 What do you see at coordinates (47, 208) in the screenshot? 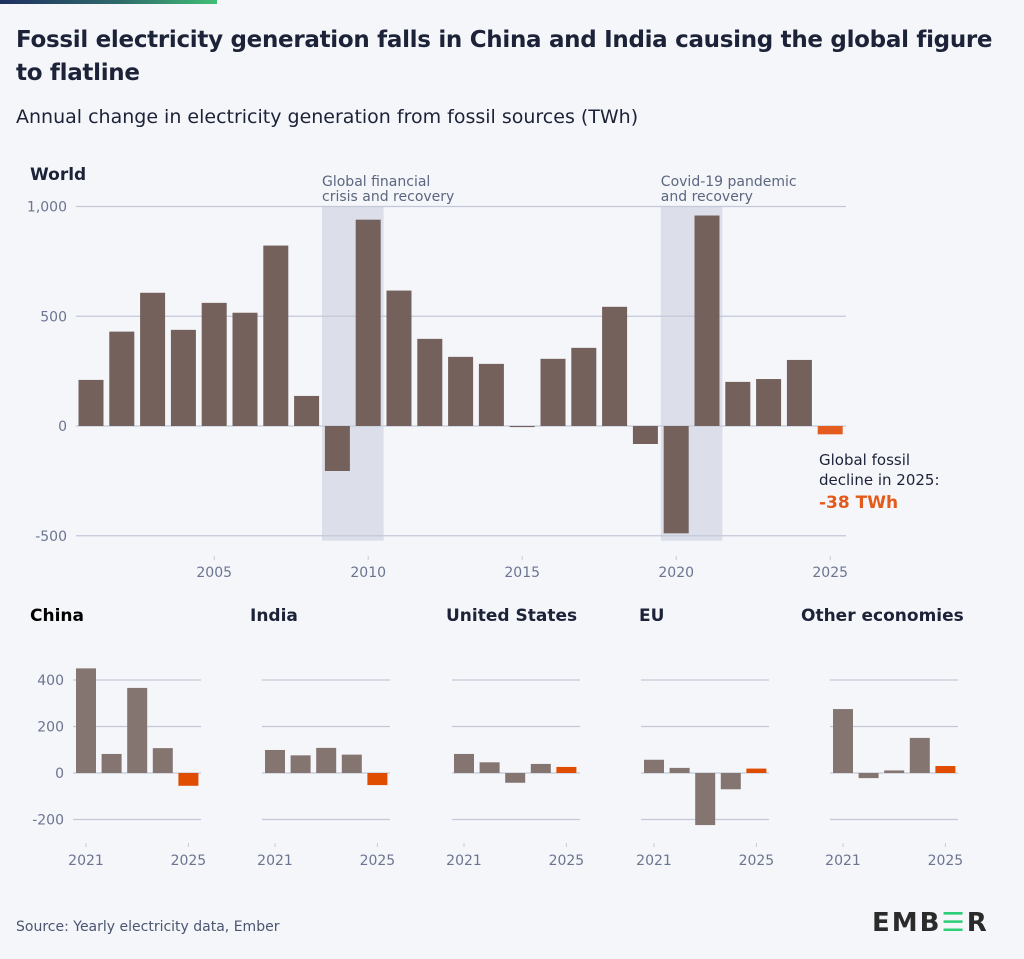
I see `y-tick-label: 1,000` at bounding box center [47, 208].